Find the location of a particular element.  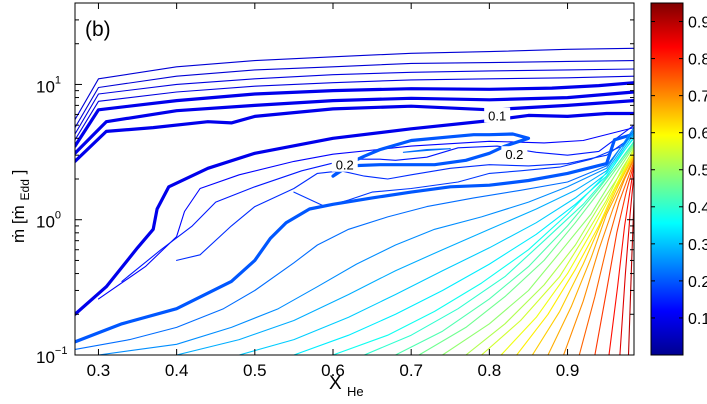

colorbar-tick-label: 0.1 is located at coordinates (697, 319).